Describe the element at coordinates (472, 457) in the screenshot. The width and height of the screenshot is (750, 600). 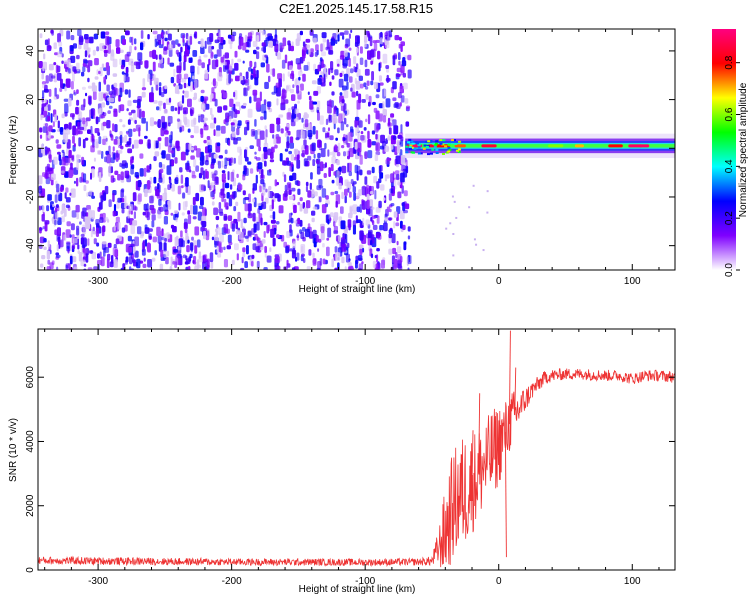
I see `snr-spike` at that location.